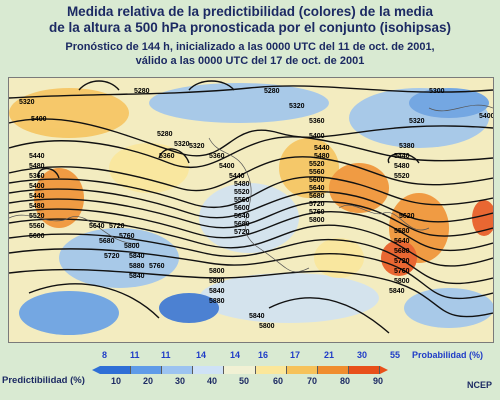  Describe the element at coordinates (448, 355) in the screenshot. I see `probability-label: Probabilidad (%)` at that location.